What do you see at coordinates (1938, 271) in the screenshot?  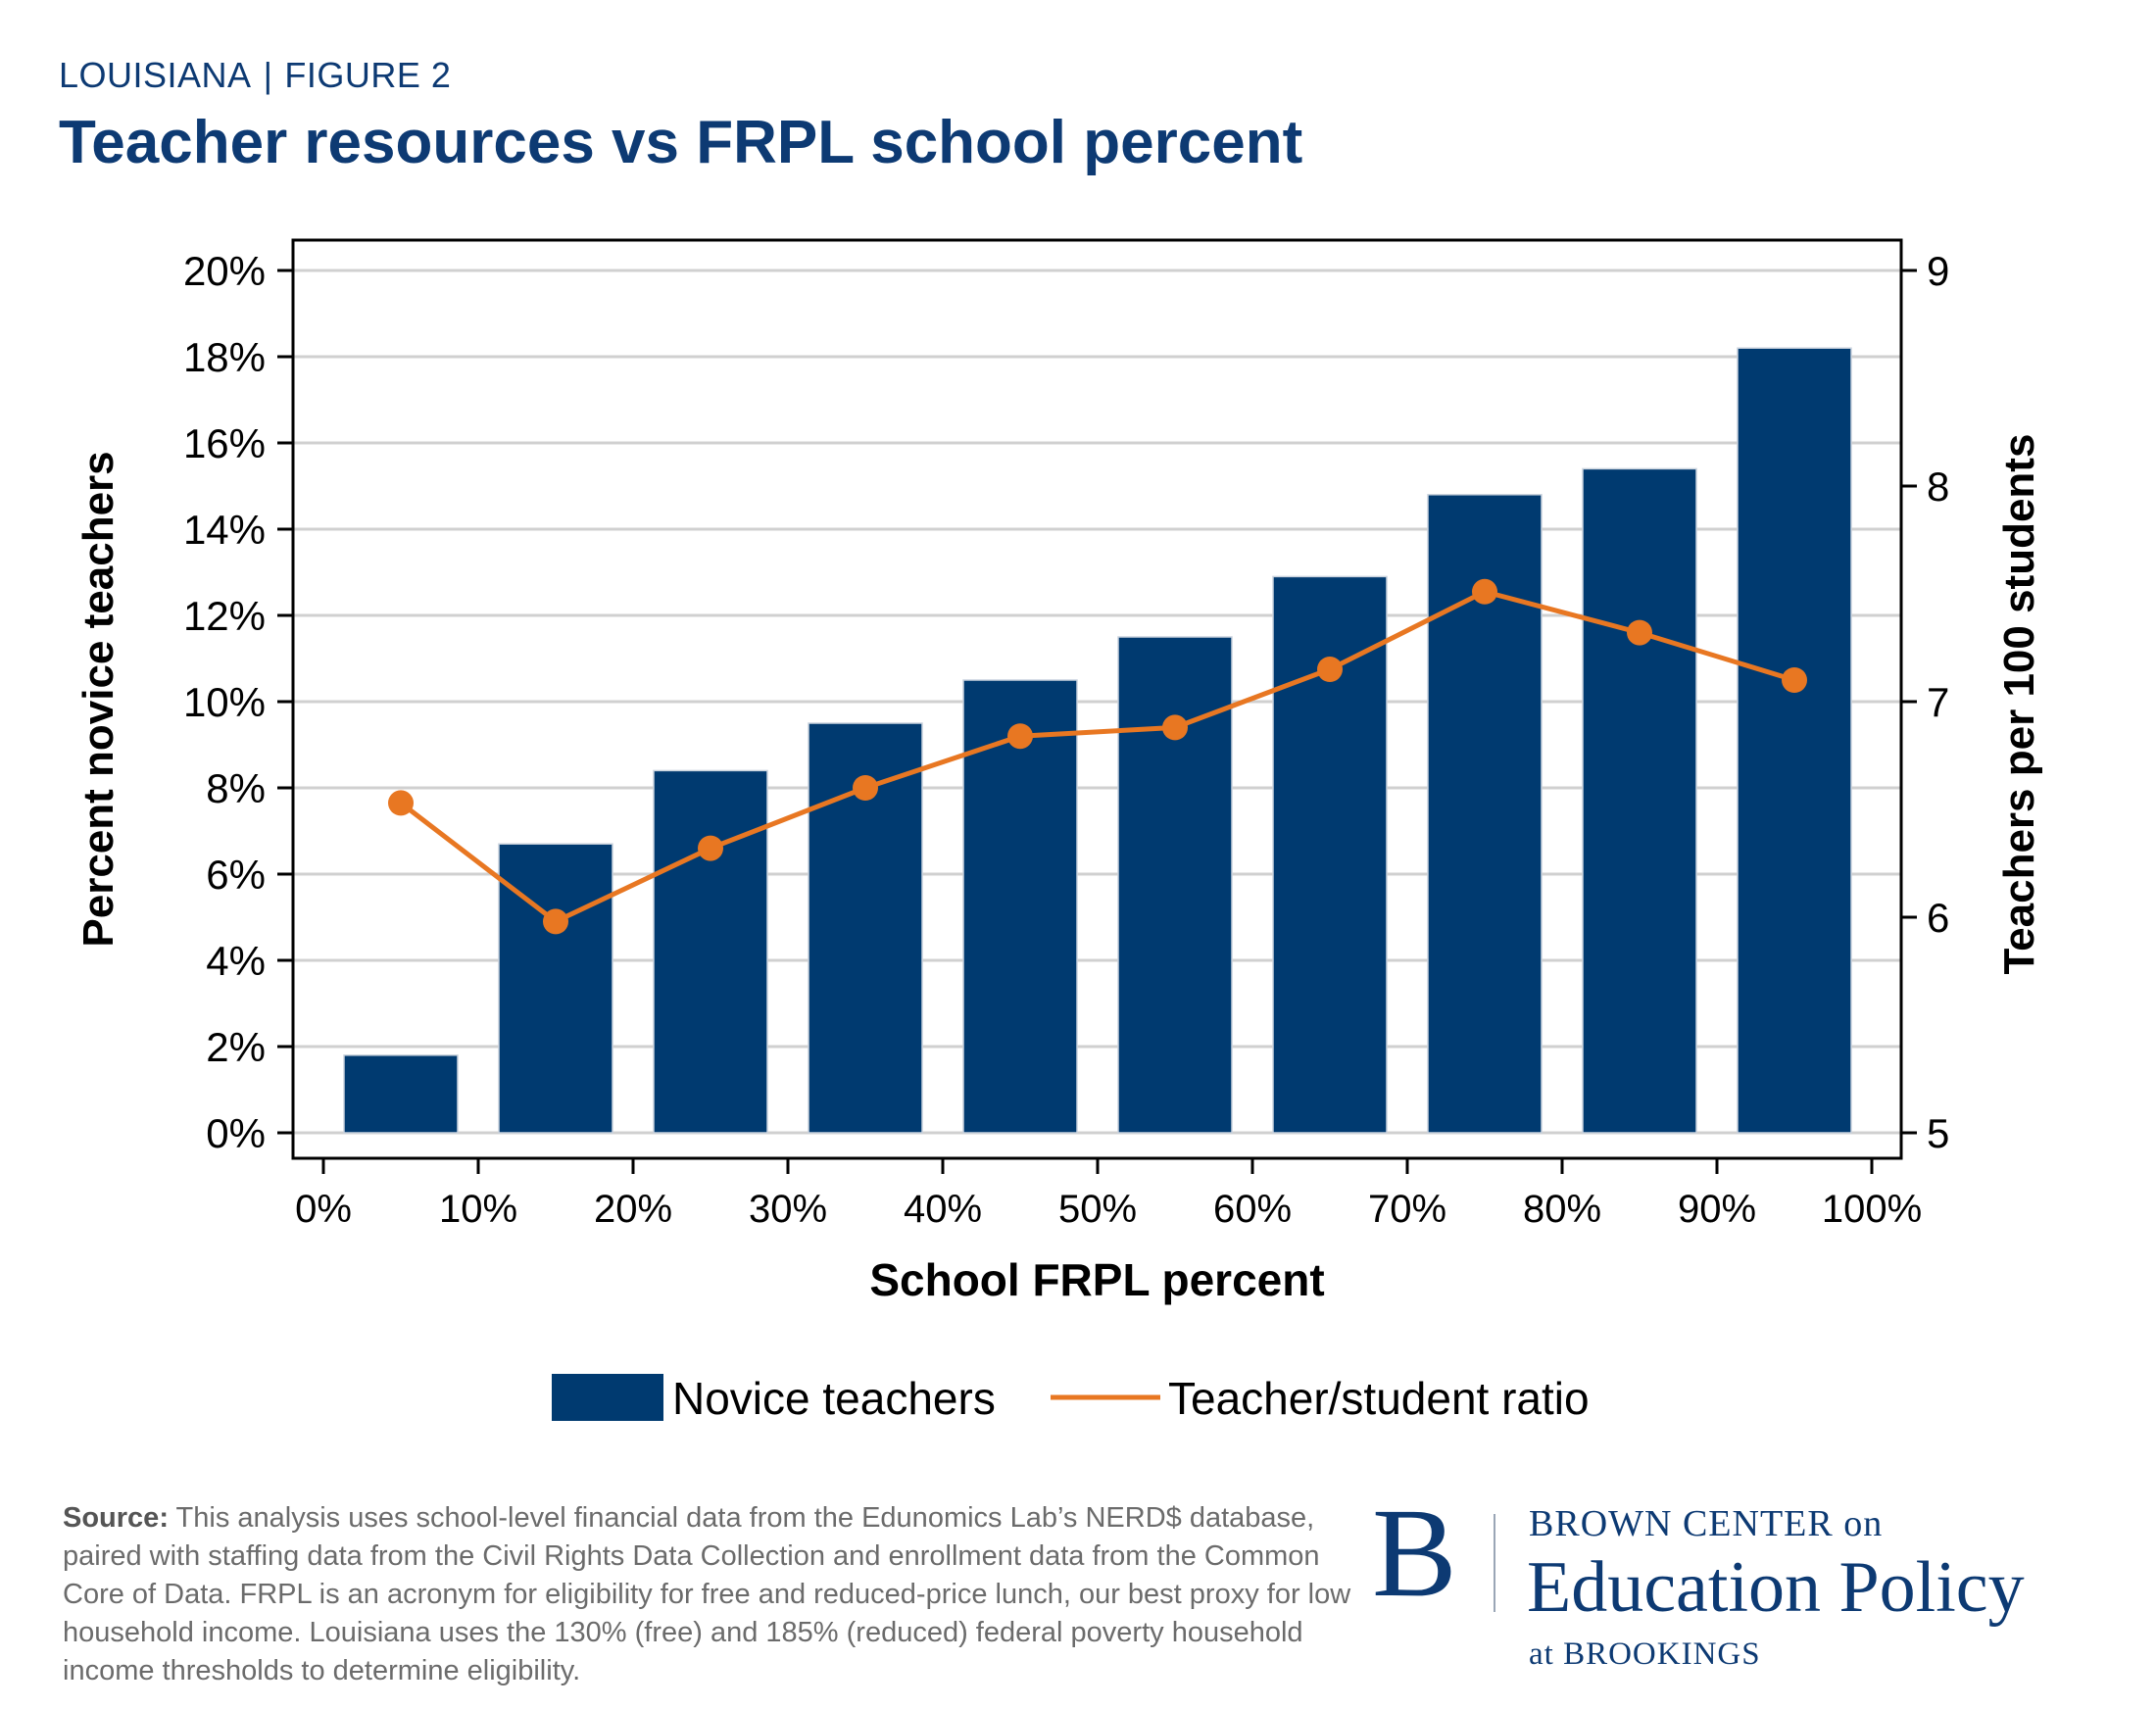 I see `y2-tick-label: 9` at bounding box center [1938, 271].